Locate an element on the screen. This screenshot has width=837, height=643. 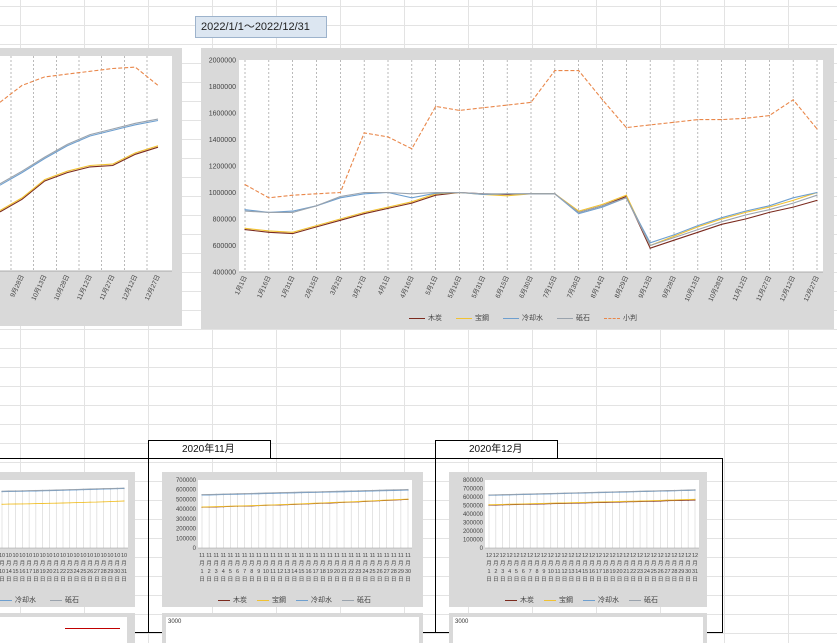
series-line-koban is located at coordinates (79, 84).